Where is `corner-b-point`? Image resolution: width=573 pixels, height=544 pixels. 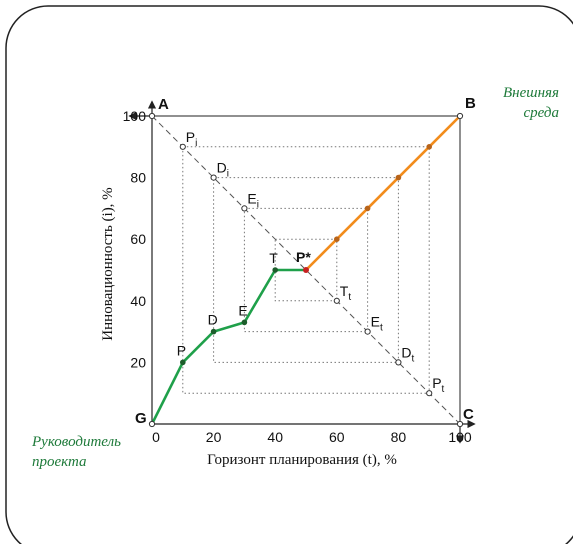 corner-b-point is located at coordinates (460, 116).